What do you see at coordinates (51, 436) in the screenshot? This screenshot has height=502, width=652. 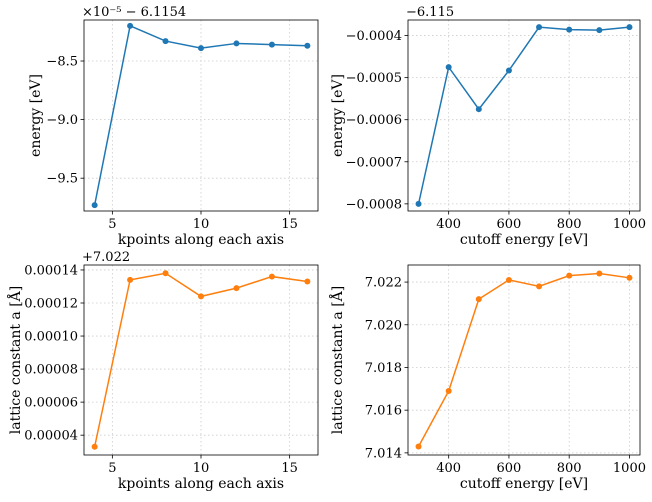 I see `y-tick-label: 0.00004` at bounding box center [51, 436].